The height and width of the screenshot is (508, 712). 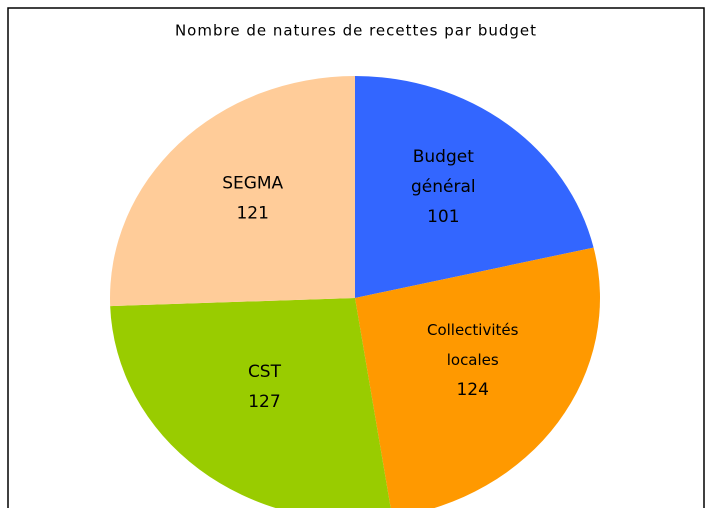 I want to click on label-line: CST, so click(x=265, y=372).